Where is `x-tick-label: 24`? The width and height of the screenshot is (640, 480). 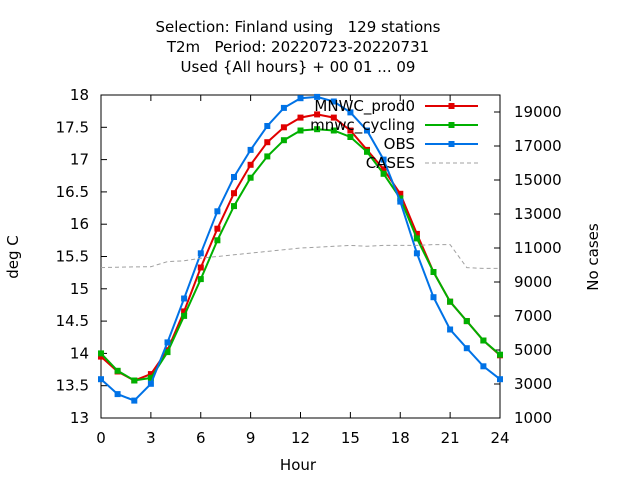 x-tick-label: 24 is located at coordinates (499, 438).